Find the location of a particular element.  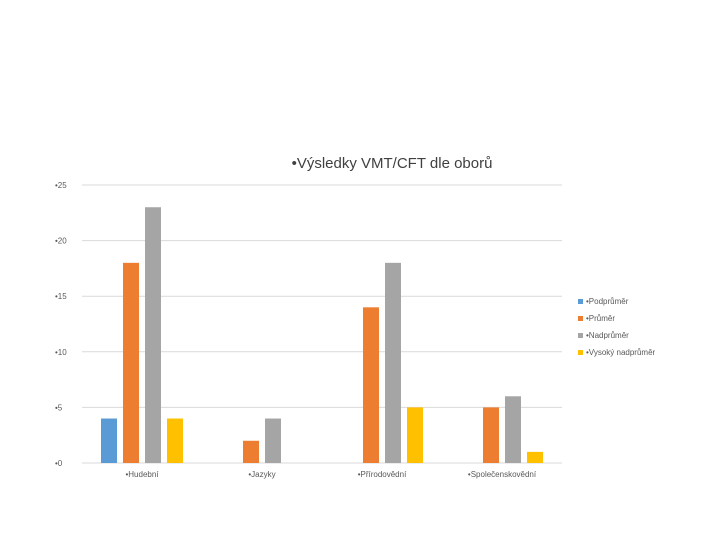

chart-title: •Výsledky VMT/CFT dle oborů is located at coordinates (392, 163).